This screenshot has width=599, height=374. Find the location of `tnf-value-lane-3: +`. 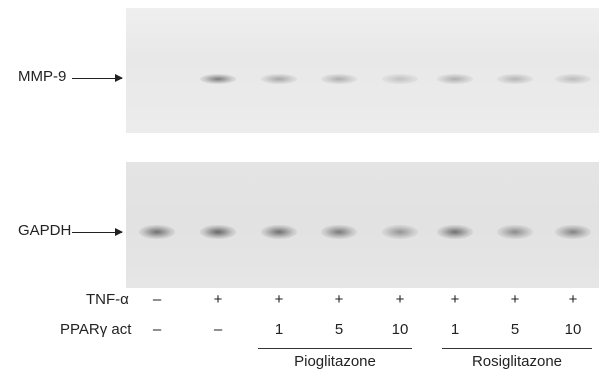

tnf-value-lane-3: + is located at coordinates (279, 299).